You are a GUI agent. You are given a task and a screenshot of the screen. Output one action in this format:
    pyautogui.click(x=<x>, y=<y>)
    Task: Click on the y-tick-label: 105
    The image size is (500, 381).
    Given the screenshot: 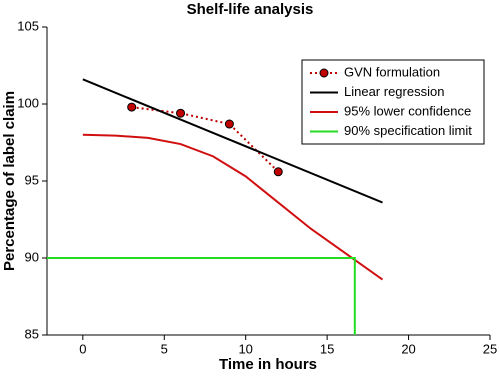 What is the action you would take?
    pyautogui.click(x=28, y=25)
    